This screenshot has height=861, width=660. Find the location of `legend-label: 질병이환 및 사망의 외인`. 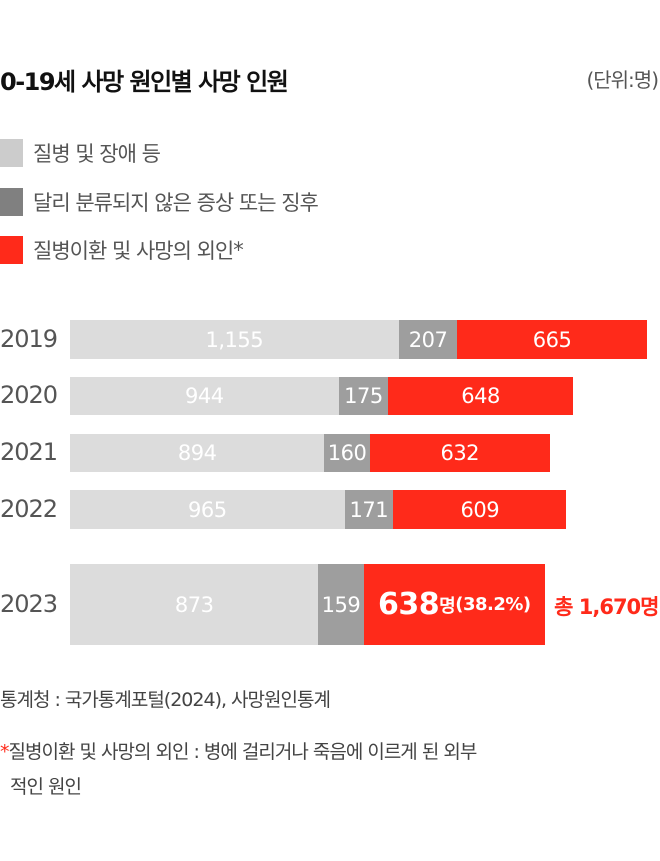

legend-label: 질병이환 및 사망의 외인 is located at coordinates (133, 251).